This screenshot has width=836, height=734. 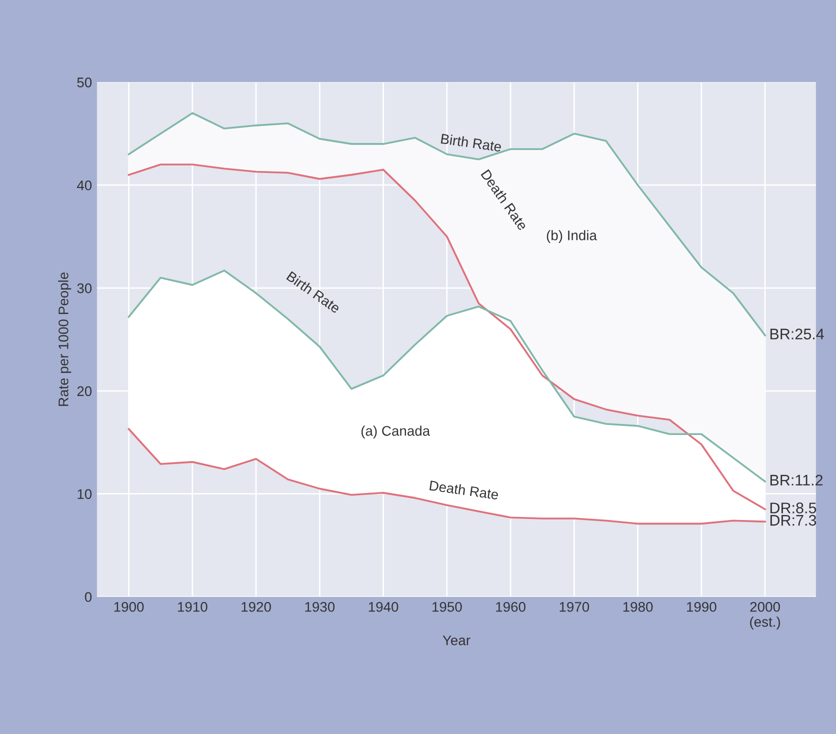 What do you see at coordinates (701, 607) in the screenshot?
I see `x-tick-label: 1990` at bounding box center [701, 607].